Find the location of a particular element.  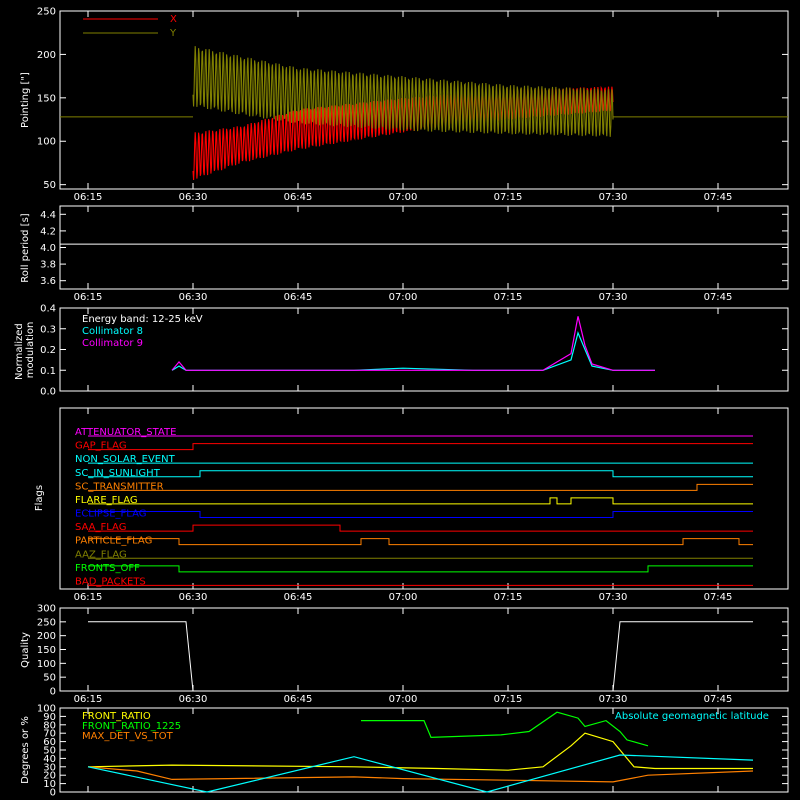

ratio-line-max-det-vs-tot is located at coordinates (420, 774).